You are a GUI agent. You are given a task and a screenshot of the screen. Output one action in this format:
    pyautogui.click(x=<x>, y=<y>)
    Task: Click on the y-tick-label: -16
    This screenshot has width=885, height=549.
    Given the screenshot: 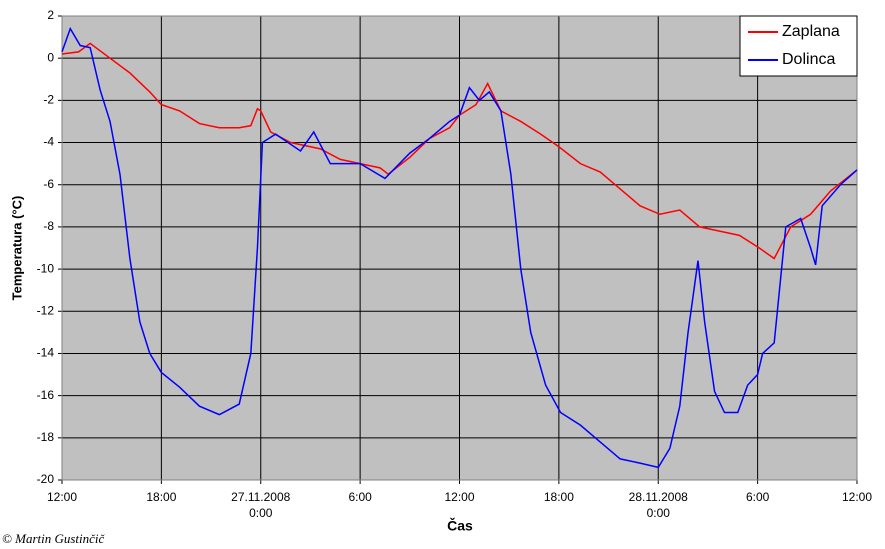 What is the action you would take?
    pyautogui.click(x=46, y=395)
    